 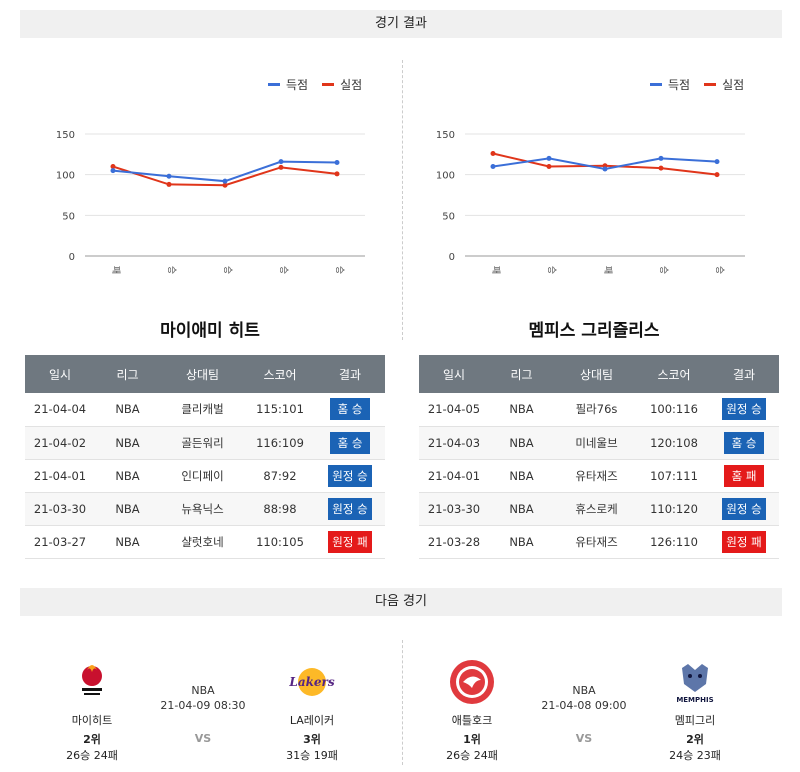 What do you see at coordinates (202, 443) in the screenshot?
I see `opponent-cell: 골든워리` at bounding box center [202, 443].